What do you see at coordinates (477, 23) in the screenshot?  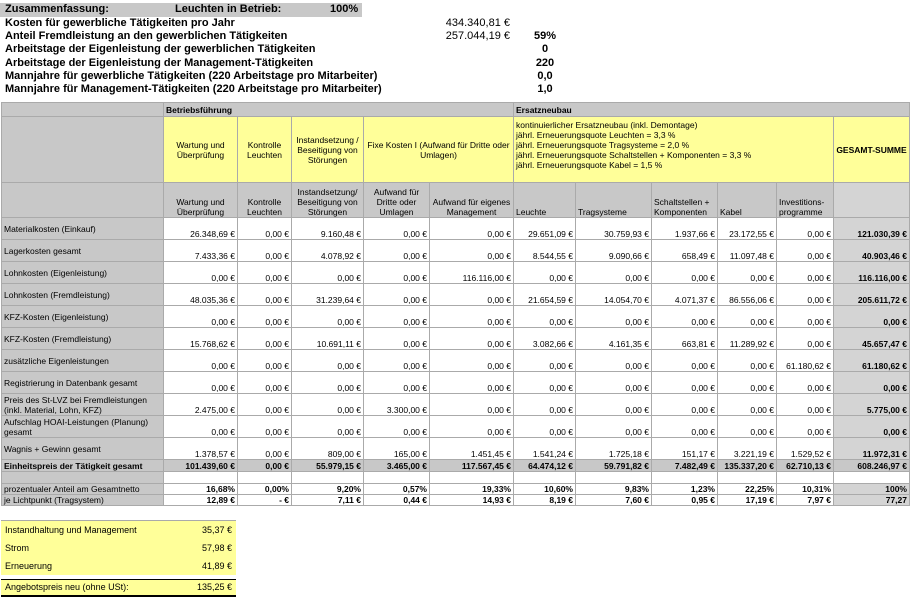 I see `summary-value: 434.340,81 €` at bounding box center [477, 23].